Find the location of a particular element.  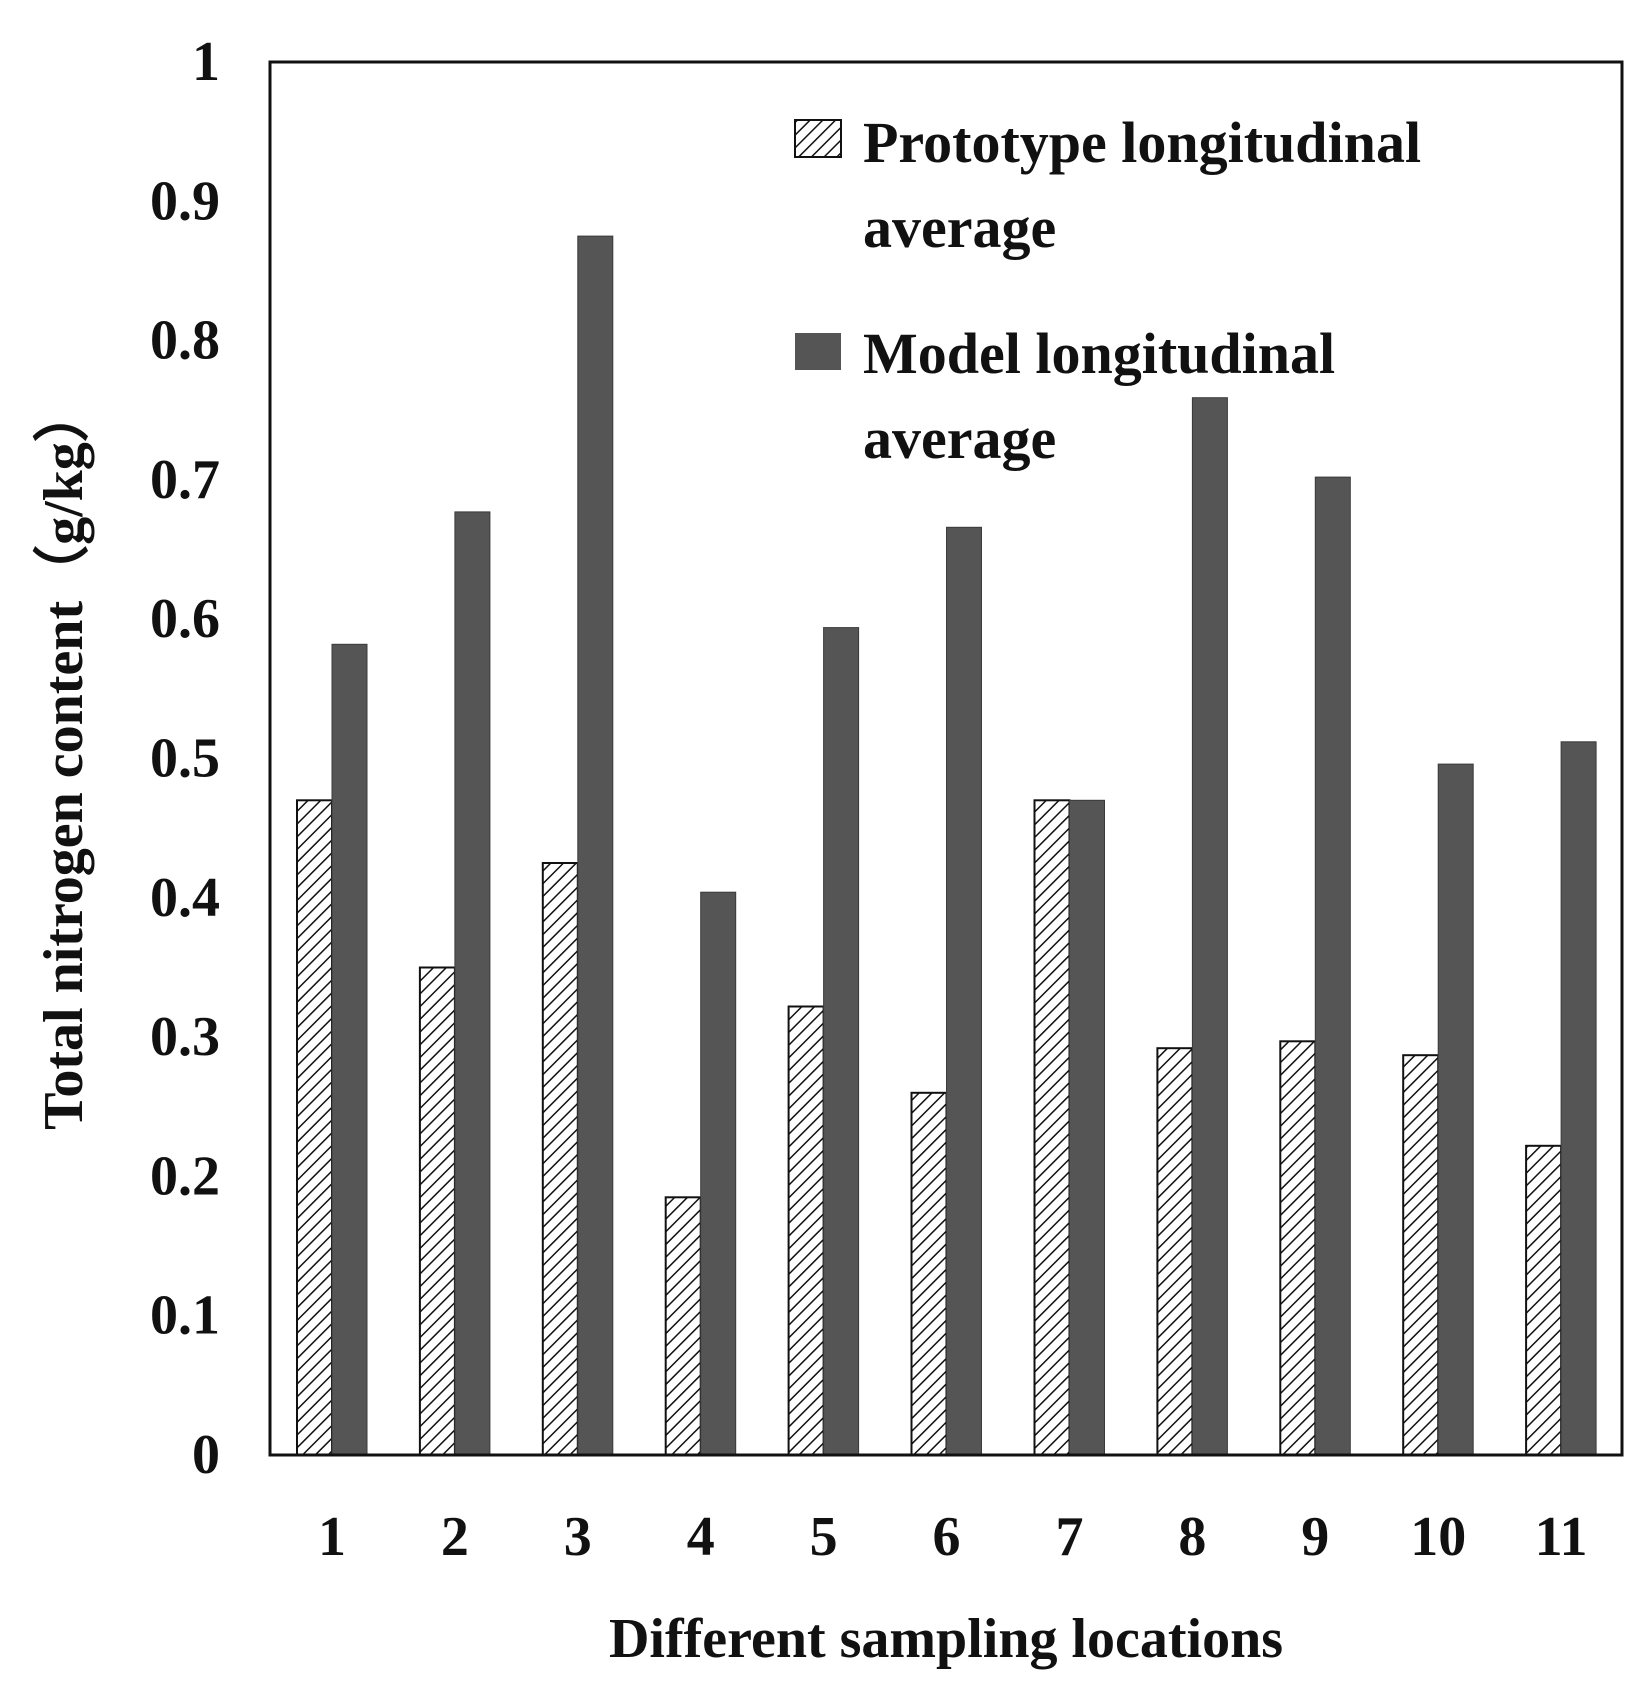

y-tick-label-0.5: 0.5 is located at coordinates (185, 759).